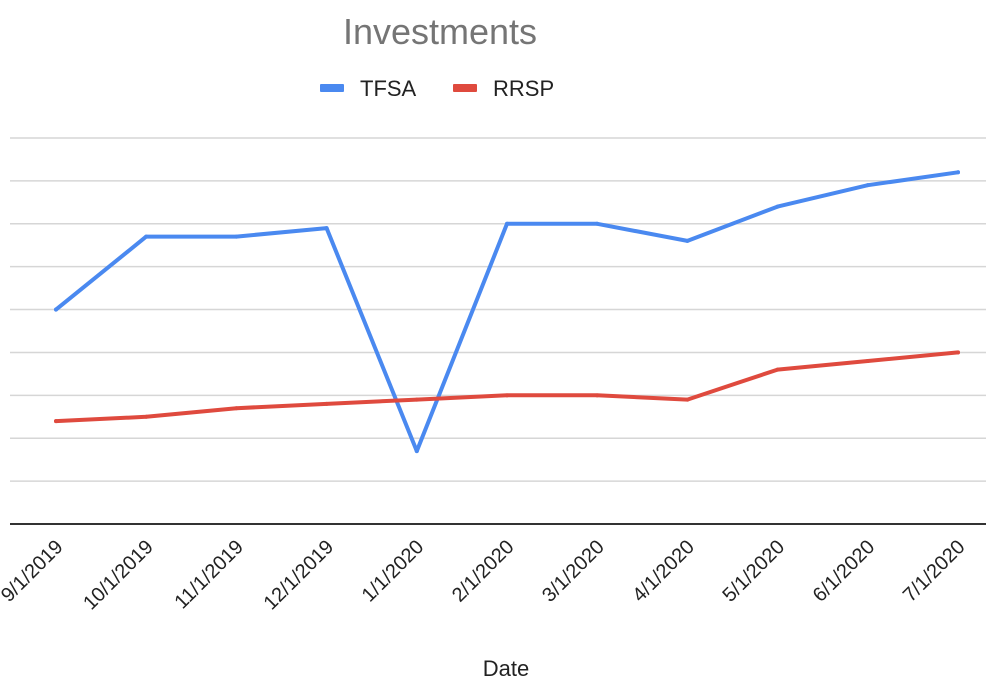 This screenshot has height=686, width=986. I want to click on x-tick-label: 4/1/2020, so click(663, 571).